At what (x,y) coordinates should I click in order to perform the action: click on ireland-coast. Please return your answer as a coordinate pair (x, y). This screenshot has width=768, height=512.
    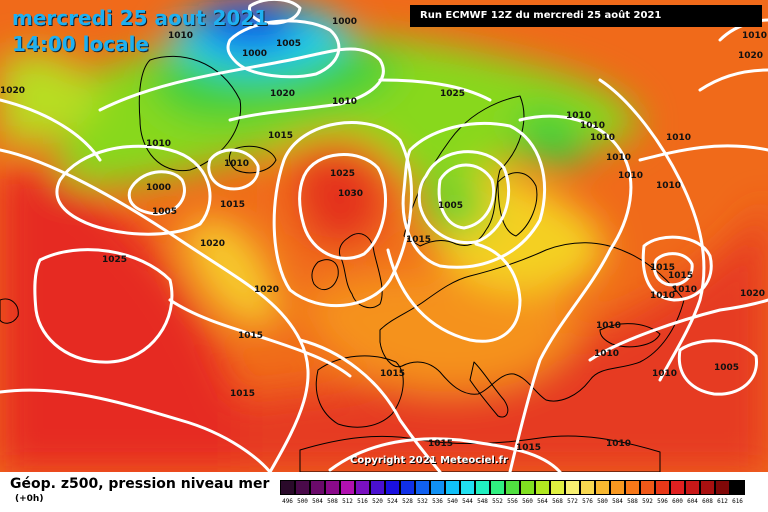
    Looking at the image, I should click on (325, 275).